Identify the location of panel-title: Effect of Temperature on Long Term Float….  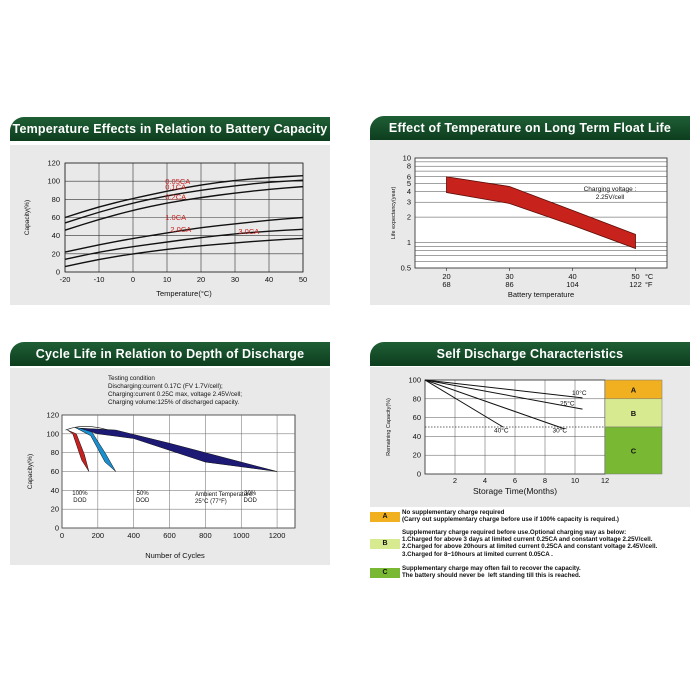
(530, 128).